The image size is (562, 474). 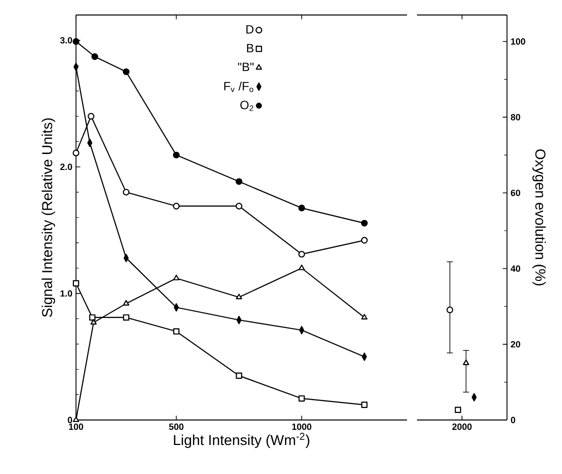 I want to click on x-tick-label: 2000, so click(x=462, y=427).